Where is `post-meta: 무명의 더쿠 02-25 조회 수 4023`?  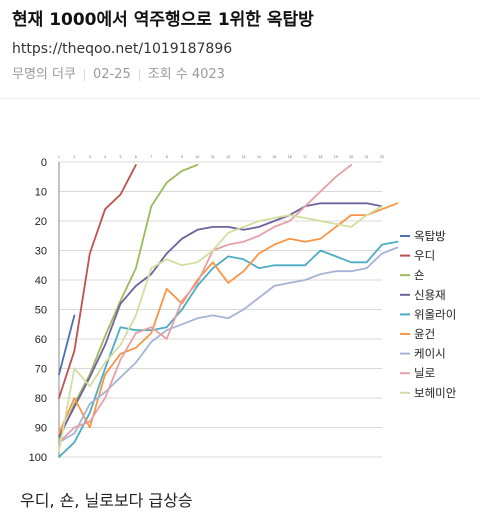
post-meta: 무명의 더쿠 02-25 조회 수 4023 is located at coordinates (118, 75).